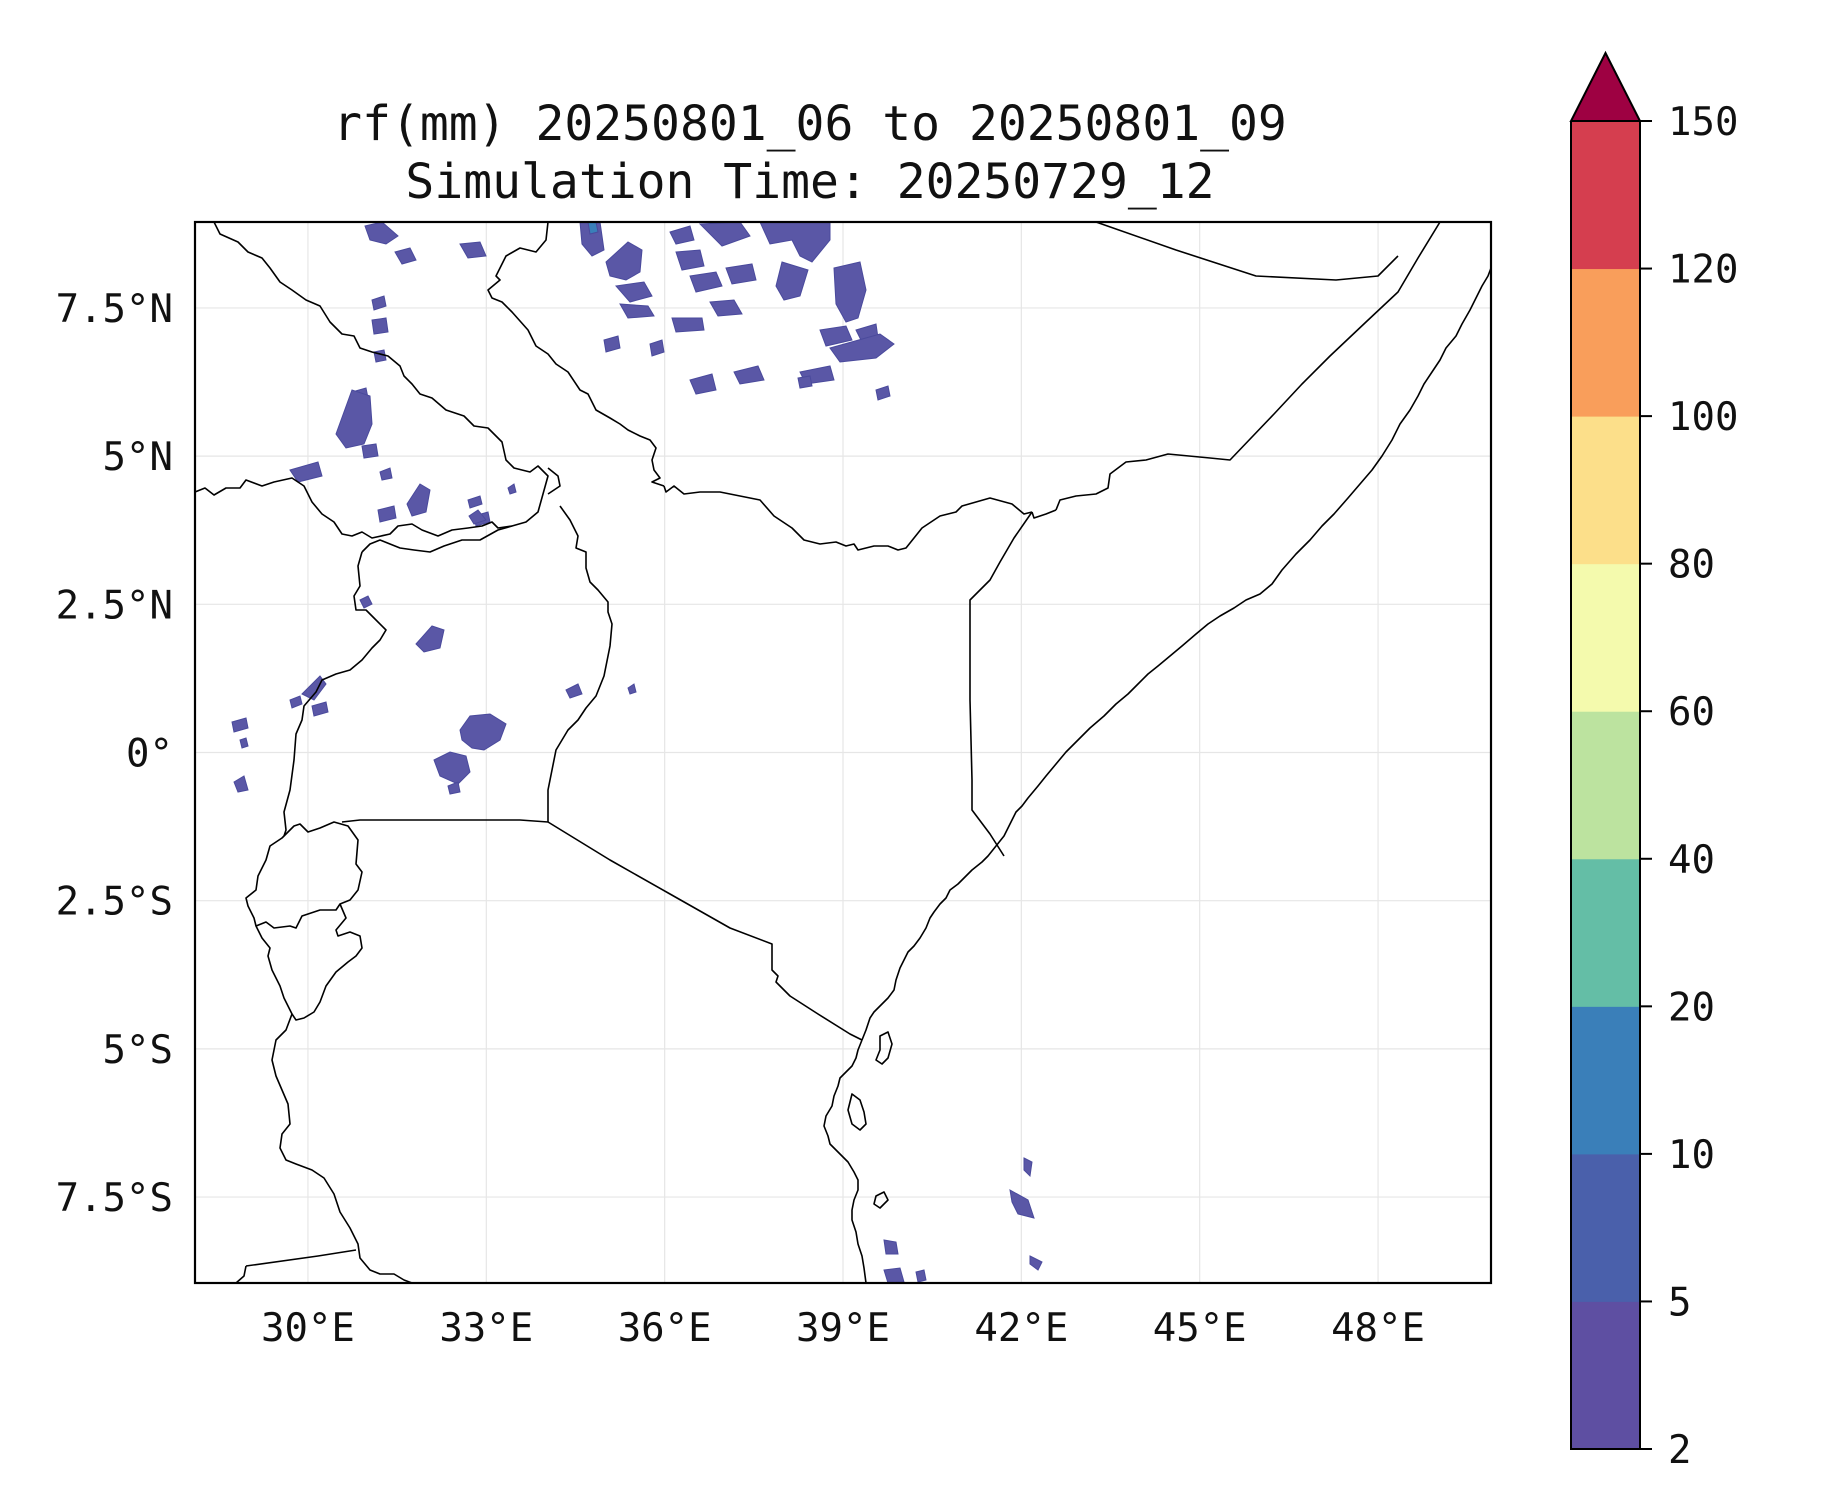 The width and height of the screenshot is (1833, 1500). What do you see at coordinates (445, 821) in the screenshot?
I see `border-uganda-tanzania` at bounding box center [445, 821].